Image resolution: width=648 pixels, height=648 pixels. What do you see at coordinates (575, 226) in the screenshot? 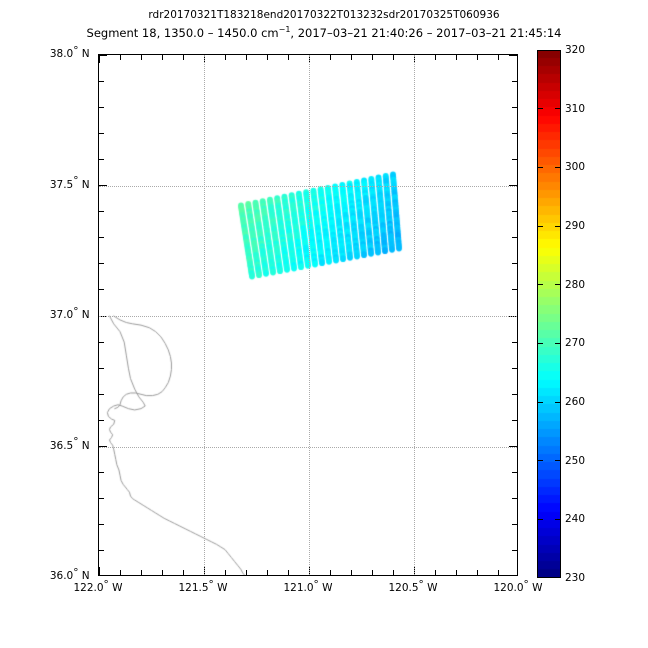
I see `colorbar-tick-label: 290` at bounding box center [575, 226].